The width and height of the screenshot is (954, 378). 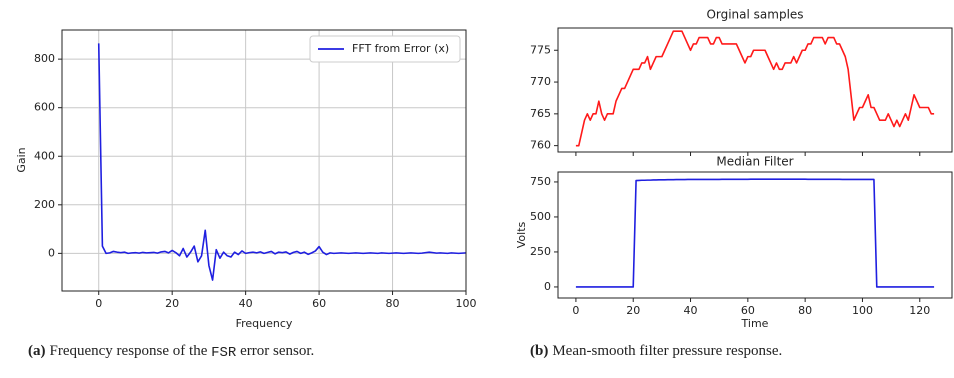 I want to click on caption-label: (b), so click(x=539, y=351).